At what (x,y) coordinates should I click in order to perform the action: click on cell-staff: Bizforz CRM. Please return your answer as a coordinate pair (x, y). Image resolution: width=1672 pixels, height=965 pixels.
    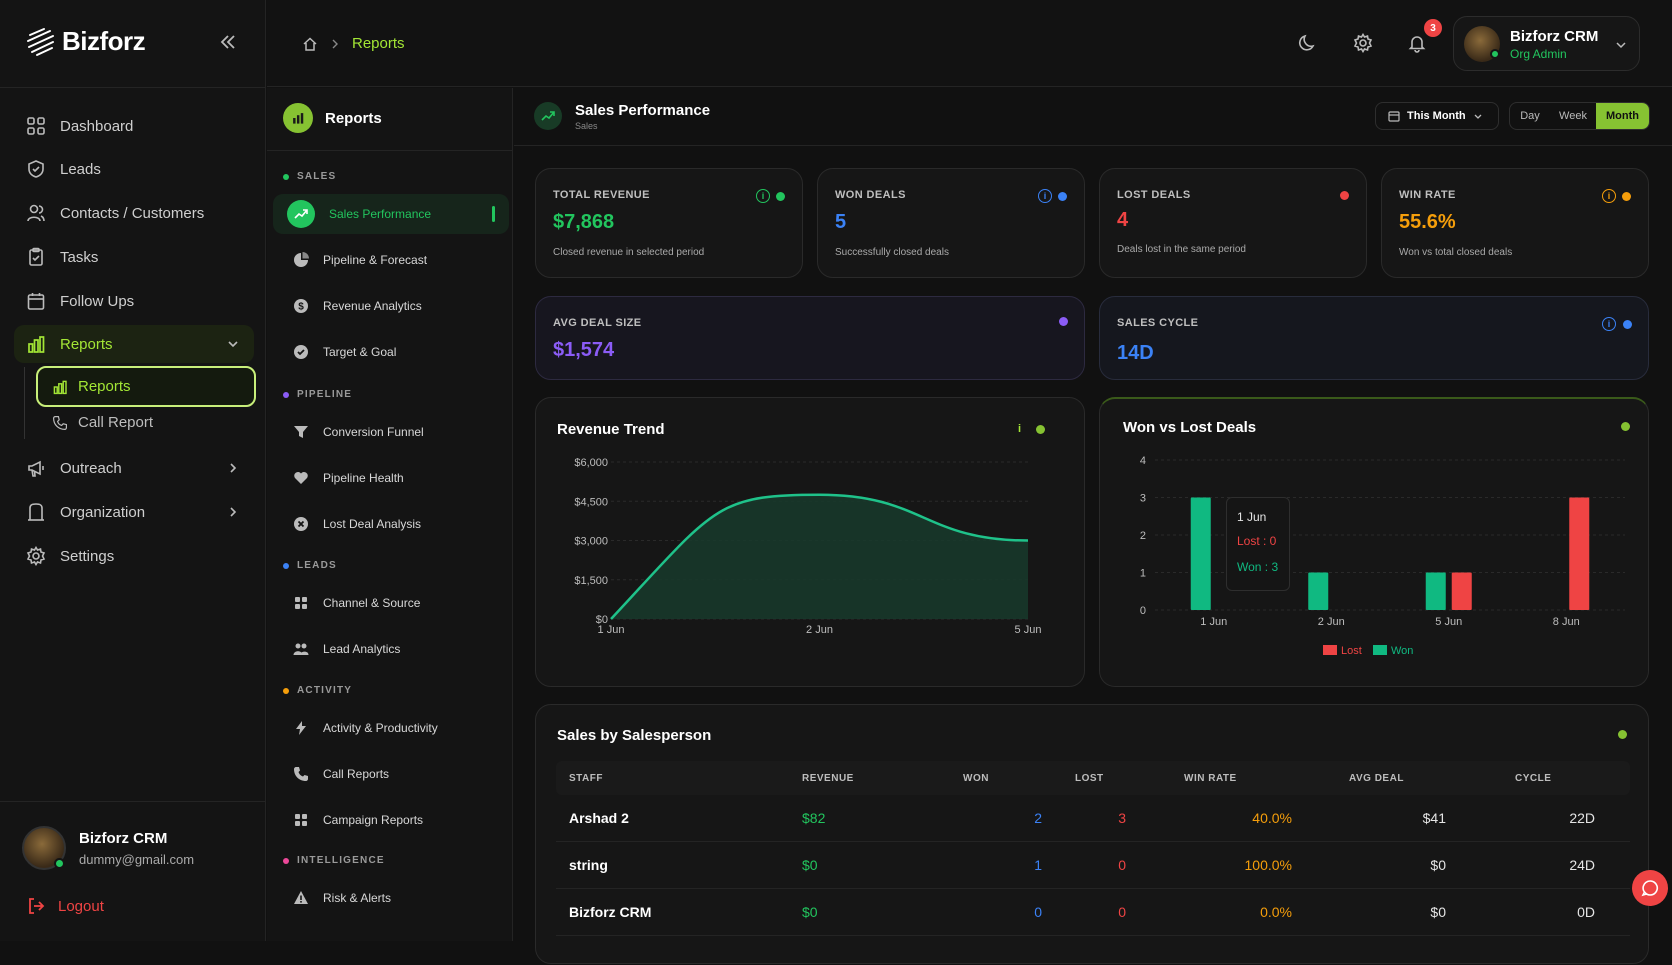
    Looking at the image, I should click on (610, 912).